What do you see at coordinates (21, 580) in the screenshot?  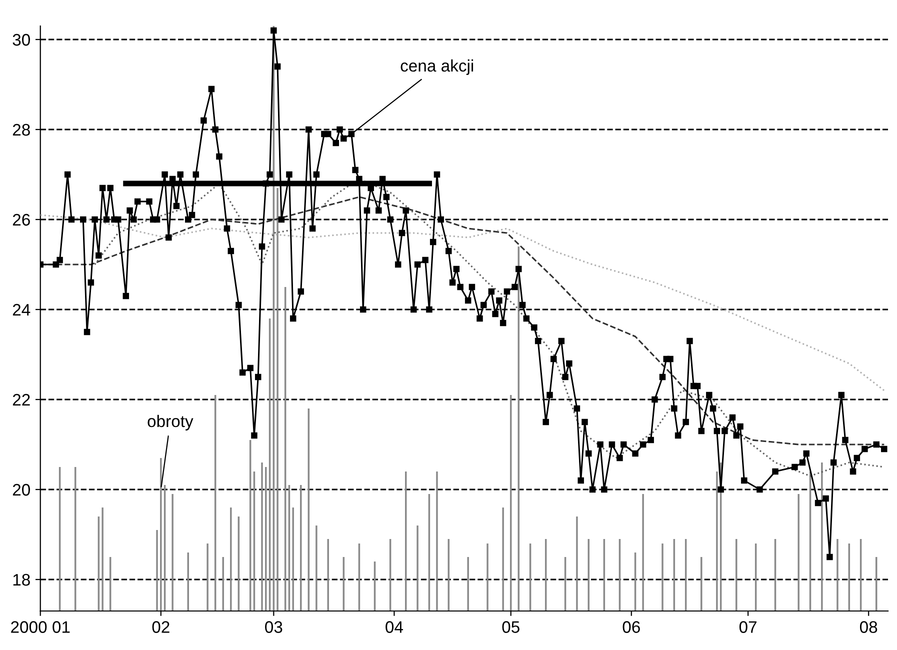 I see `y-tick-label: 18` at bounding box center [21, 580].